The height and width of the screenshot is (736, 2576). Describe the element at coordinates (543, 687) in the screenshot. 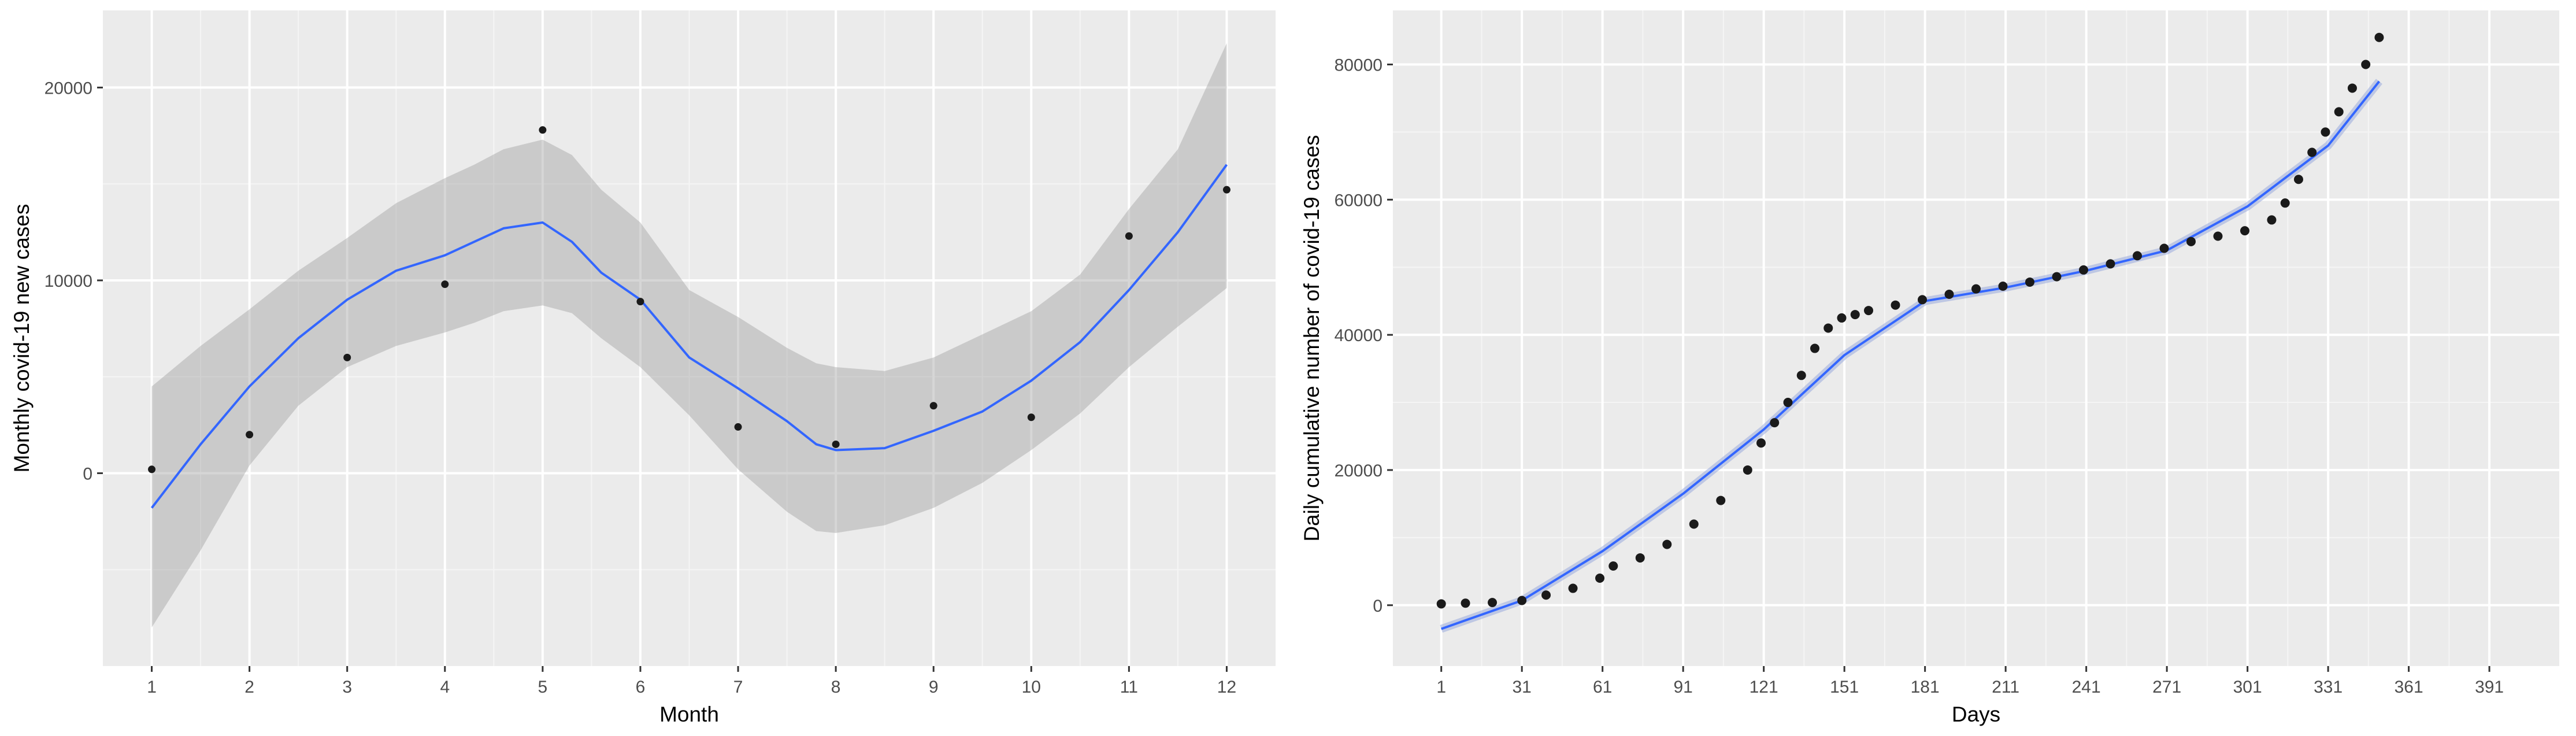

I see `x-tick-label: 5` at that location.